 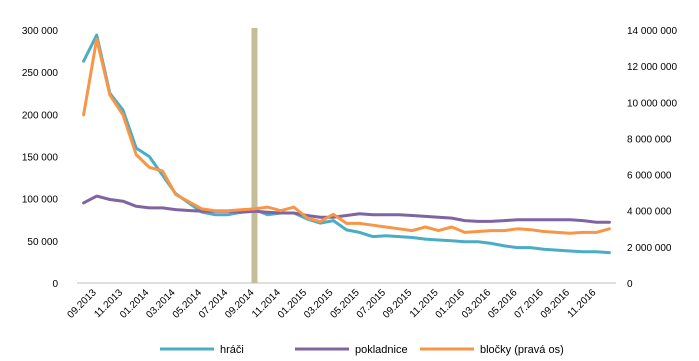 What do you see at coordinates (522, 350) in the screenshot?
I see `legend-label: bločky (pravá os)` at bounding box center [522, 350].